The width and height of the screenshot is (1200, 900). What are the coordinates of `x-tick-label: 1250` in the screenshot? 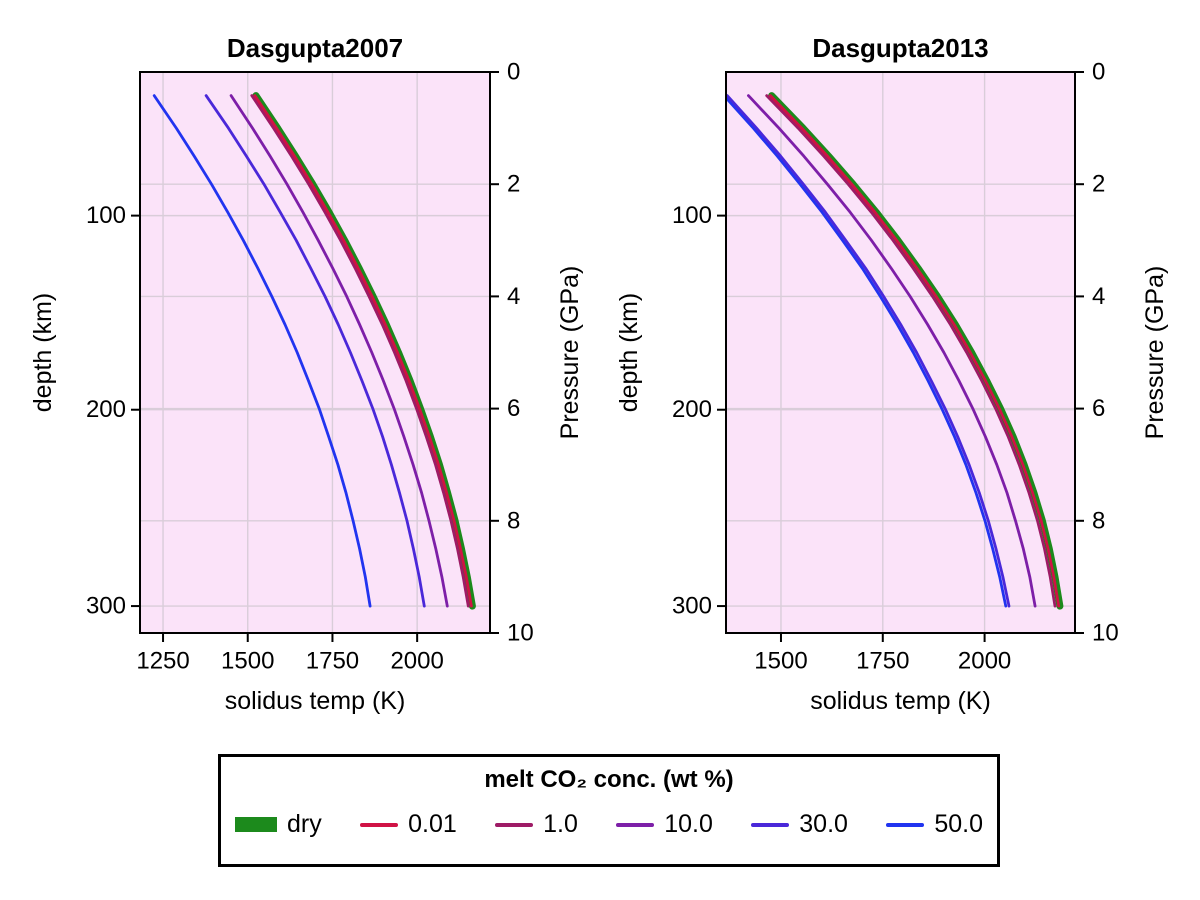 It's located at (162, 661).